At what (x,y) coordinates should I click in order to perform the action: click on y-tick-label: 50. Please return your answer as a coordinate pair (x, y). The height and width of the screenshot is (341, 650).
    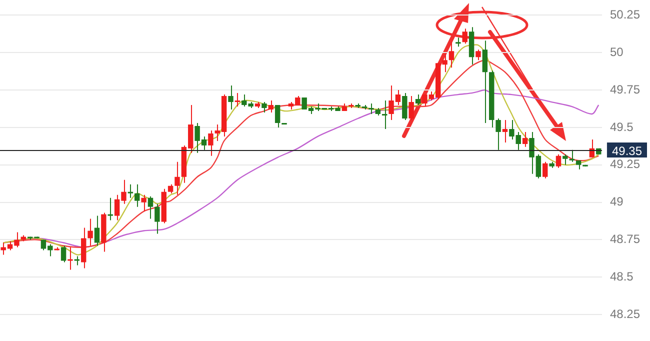
    Looking at the image, I should click on (617, 51).